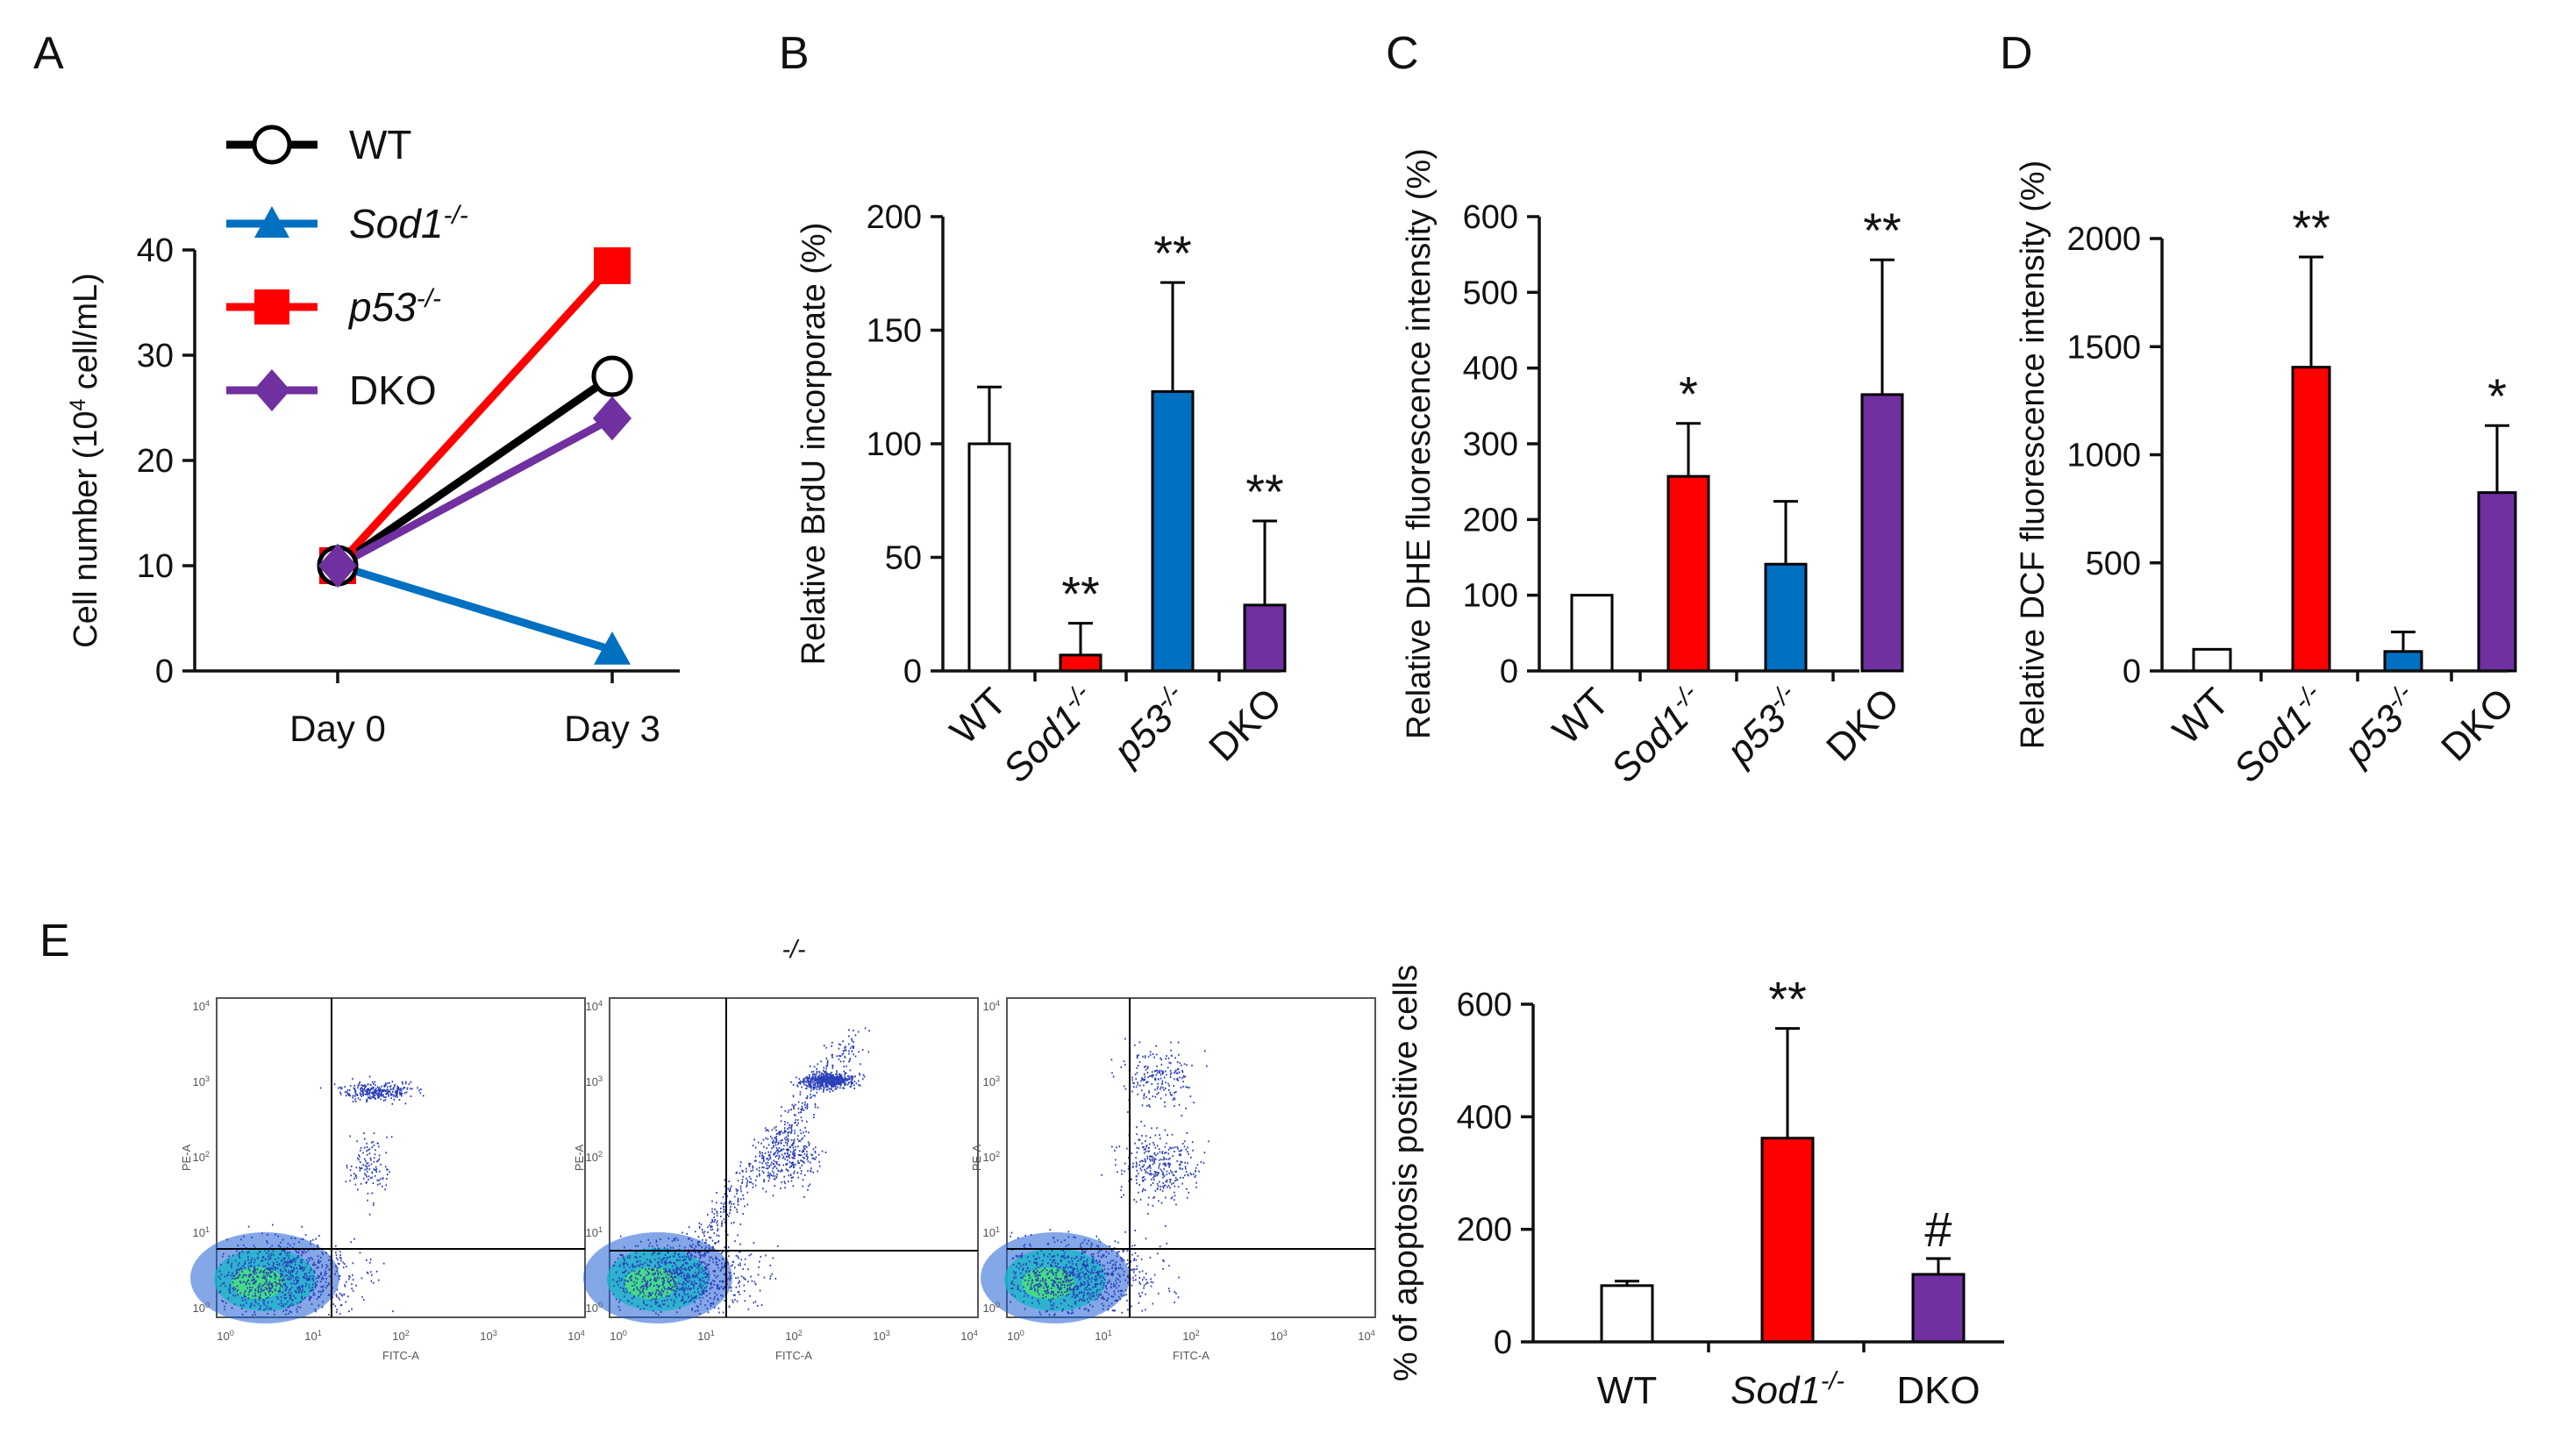 This screenshot has height=1448, width=2576. I want to click on bar-dko, so click(1265, 638).